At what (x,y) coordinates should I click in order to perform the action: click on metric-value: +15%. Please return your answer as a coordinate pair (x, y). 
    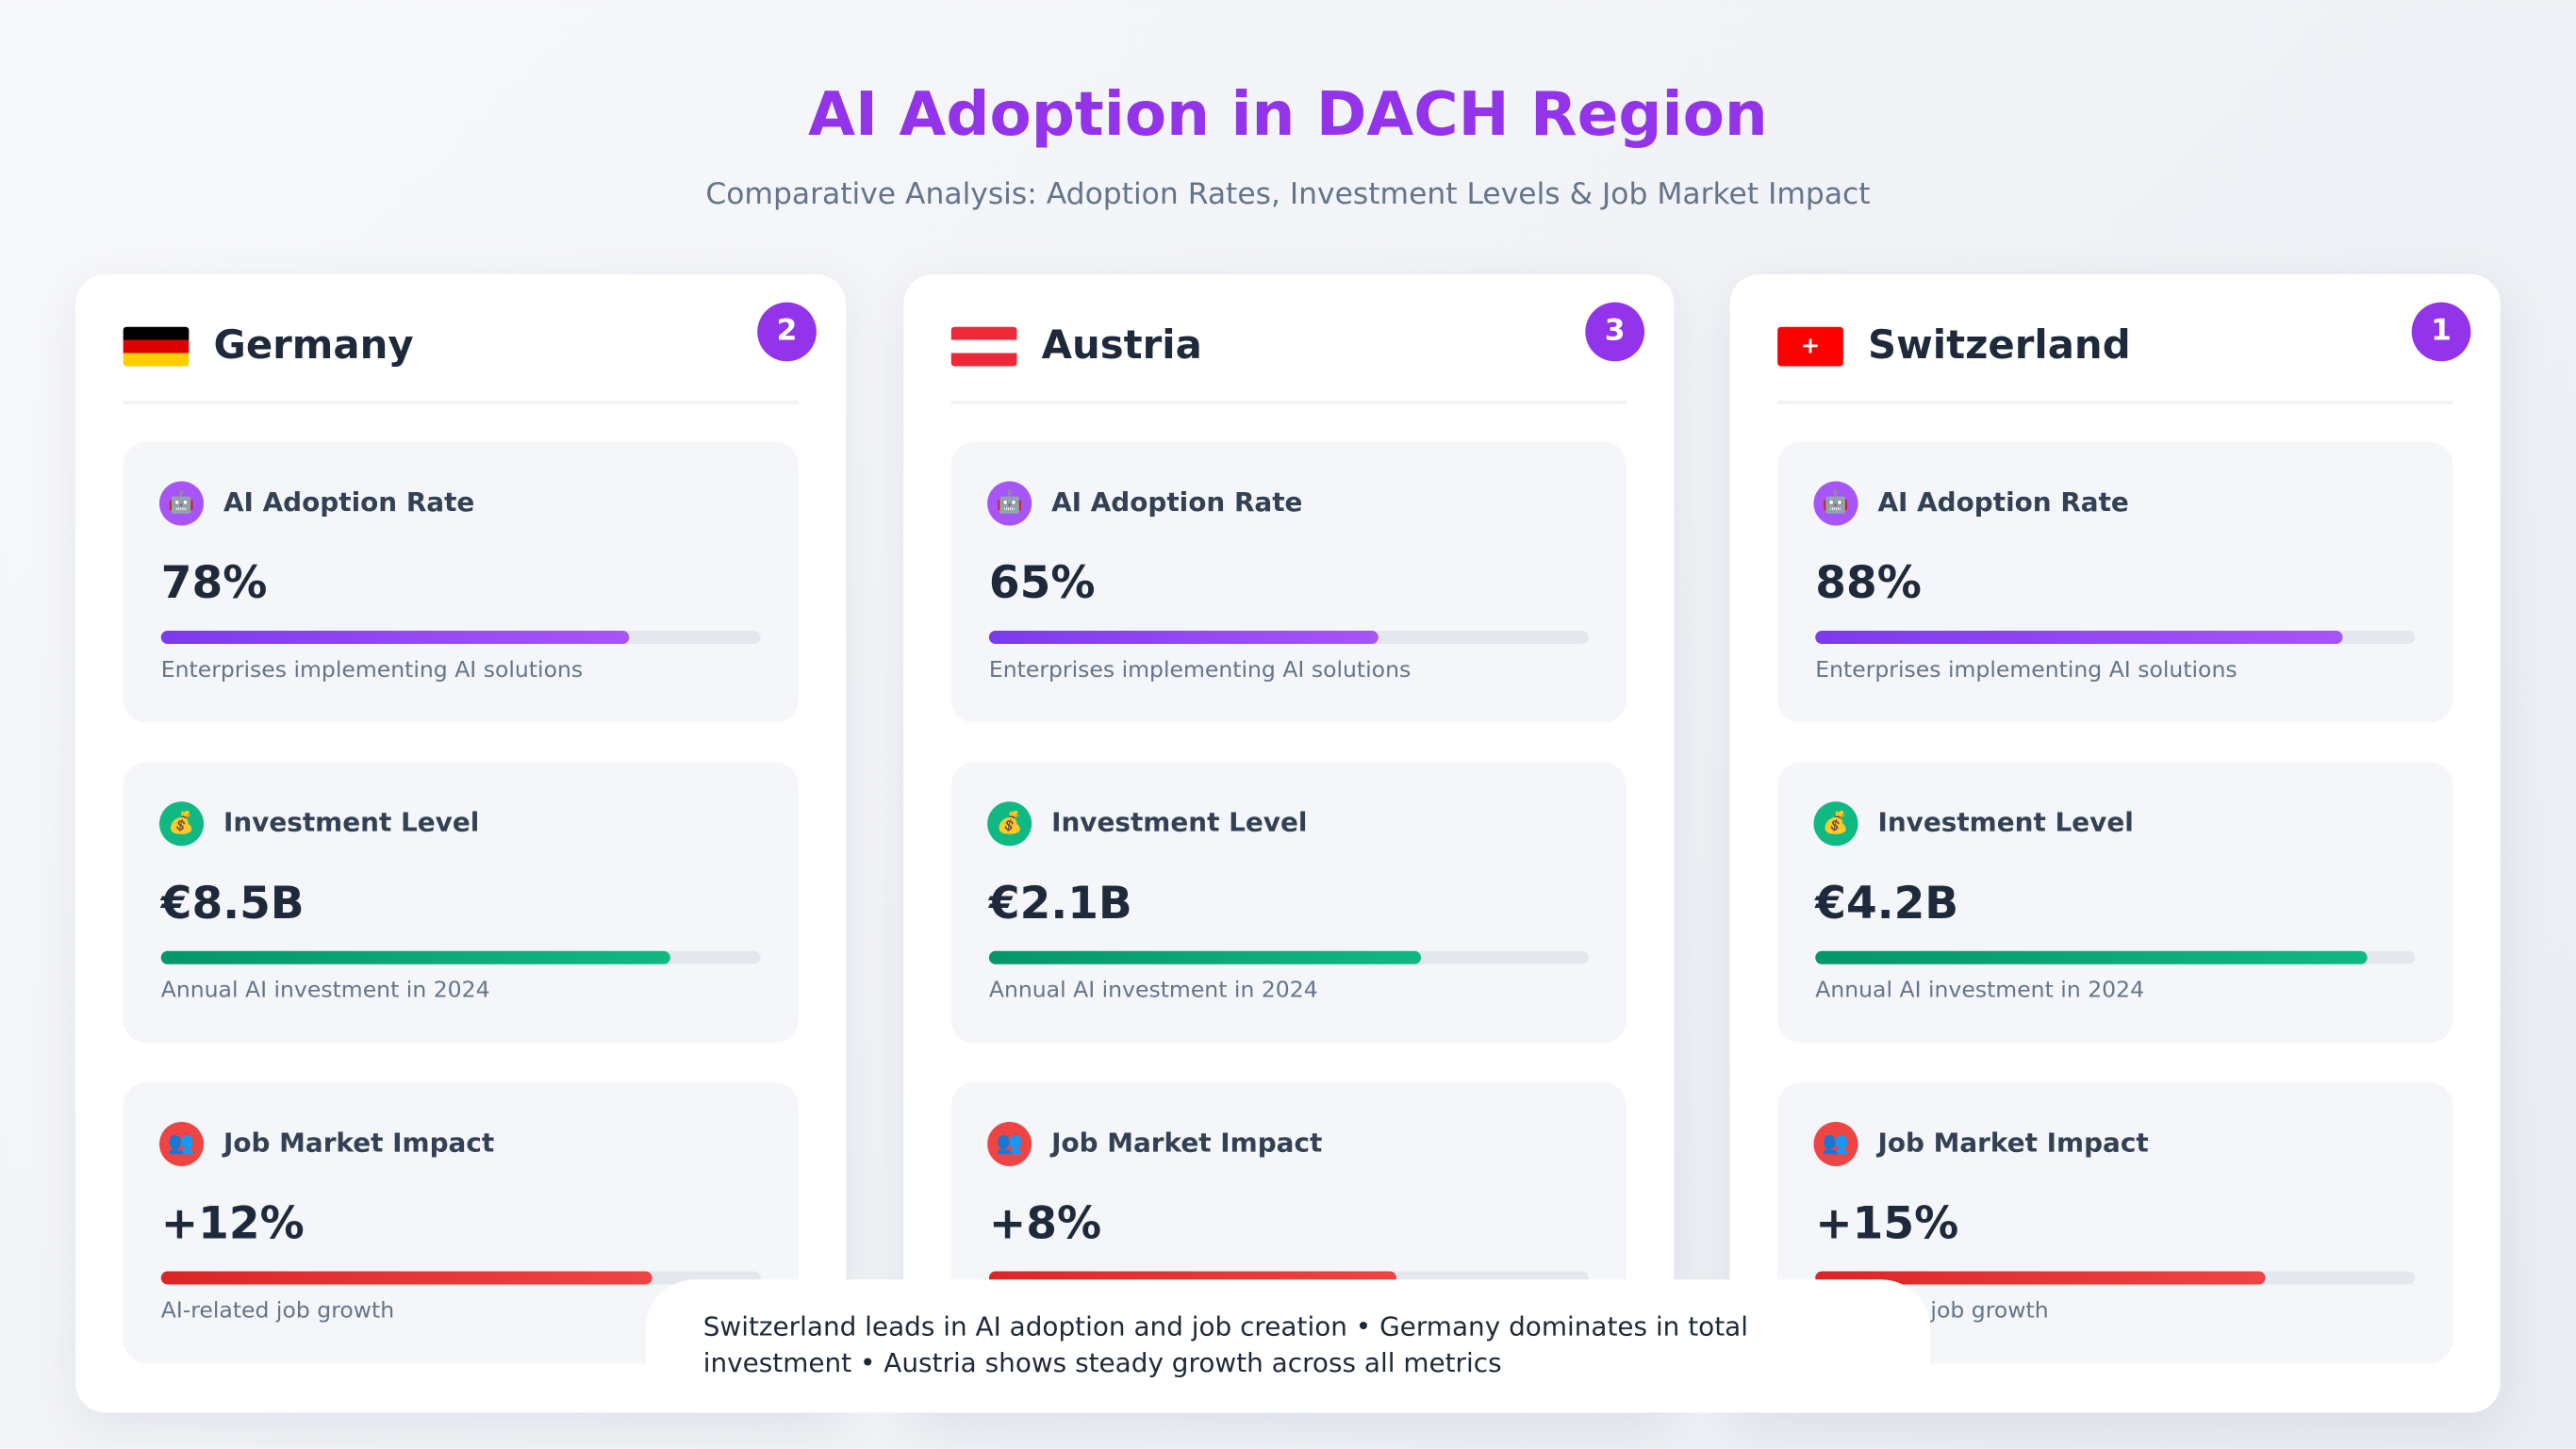
    Looking at the image, I should click on (1887, 1224).